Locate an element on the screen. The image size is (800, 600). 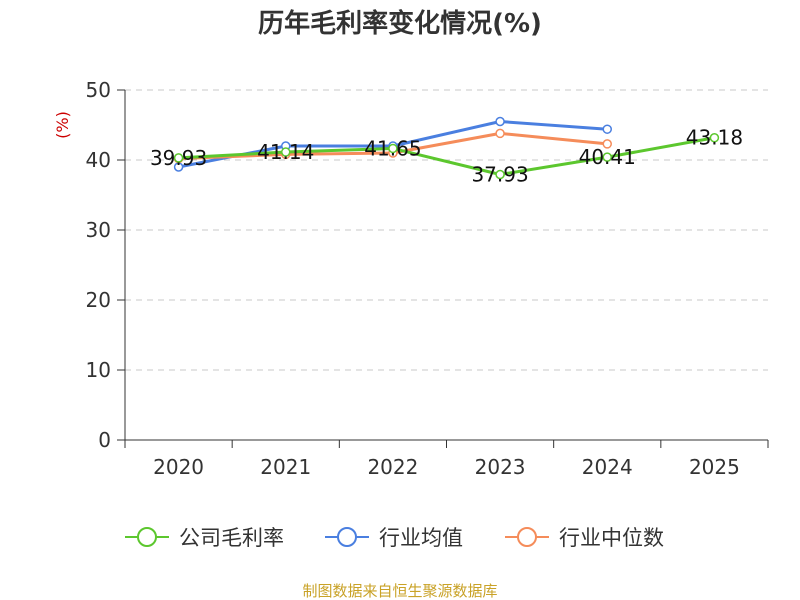
data-label: 41.14 is located at coordinates (285, 152).